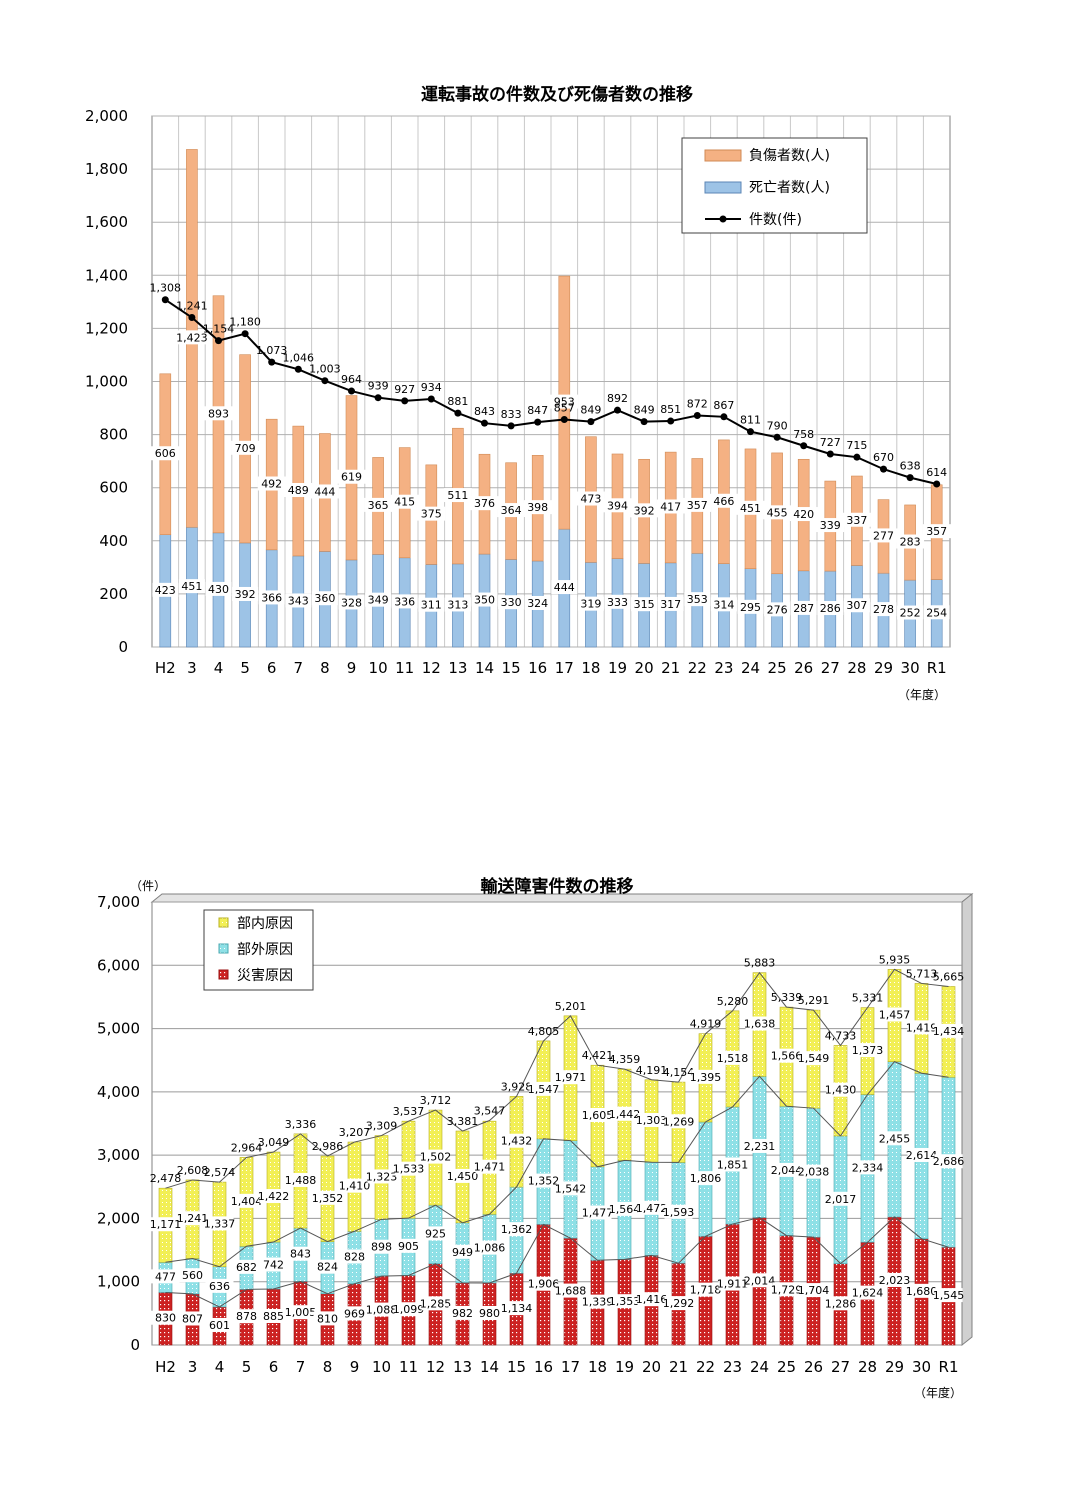  What do you see at coordinates (247, 1147) in the screenshot?
I see `data-label-total: 2,964` at bounding box center [247, 1147].